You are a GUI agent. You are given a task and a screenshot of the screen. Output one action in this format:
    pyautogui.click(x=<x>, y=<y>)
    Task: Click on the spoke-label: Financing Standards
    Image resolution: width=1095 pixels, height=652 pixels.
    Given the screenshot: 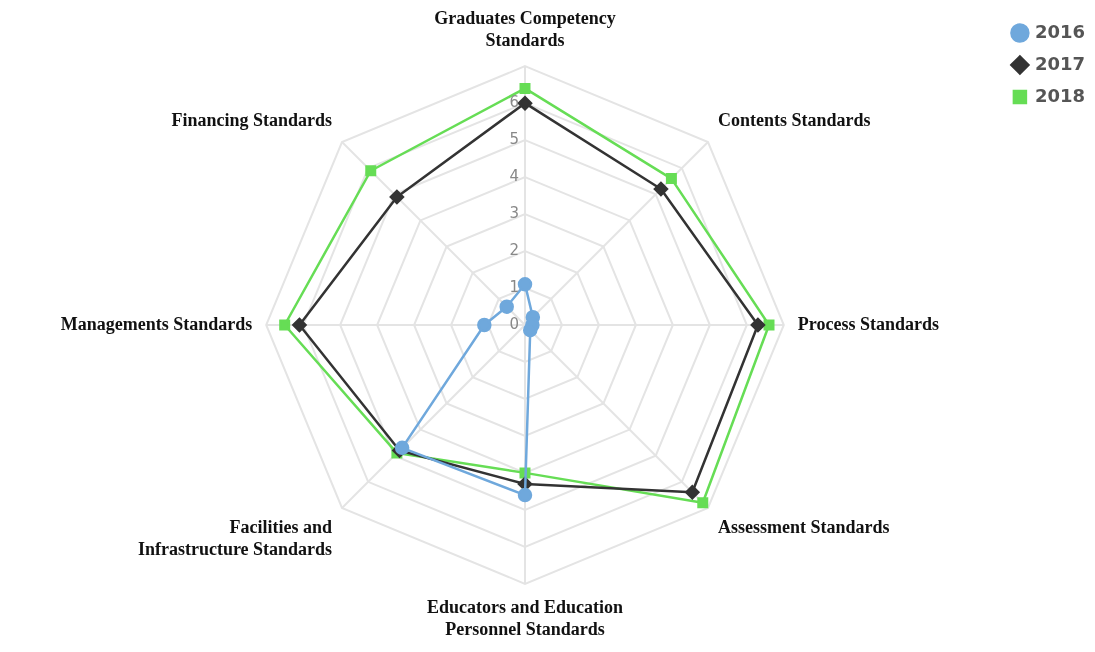 What is the action you would take?
    pyautogui.click(x=252, y=119)
    